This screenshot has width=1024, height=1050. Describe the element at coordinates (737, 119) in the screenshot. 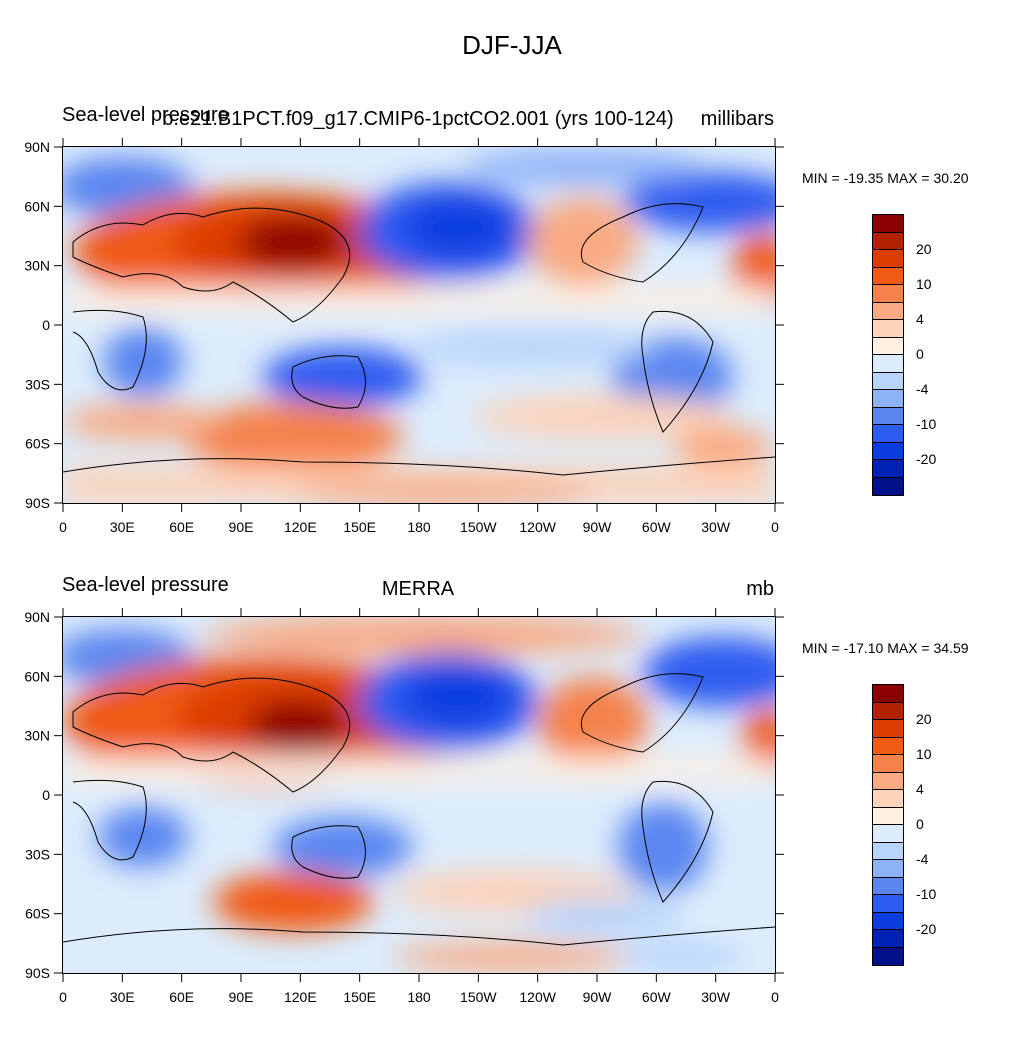

I see `panel-units-label: millibars` at that location.